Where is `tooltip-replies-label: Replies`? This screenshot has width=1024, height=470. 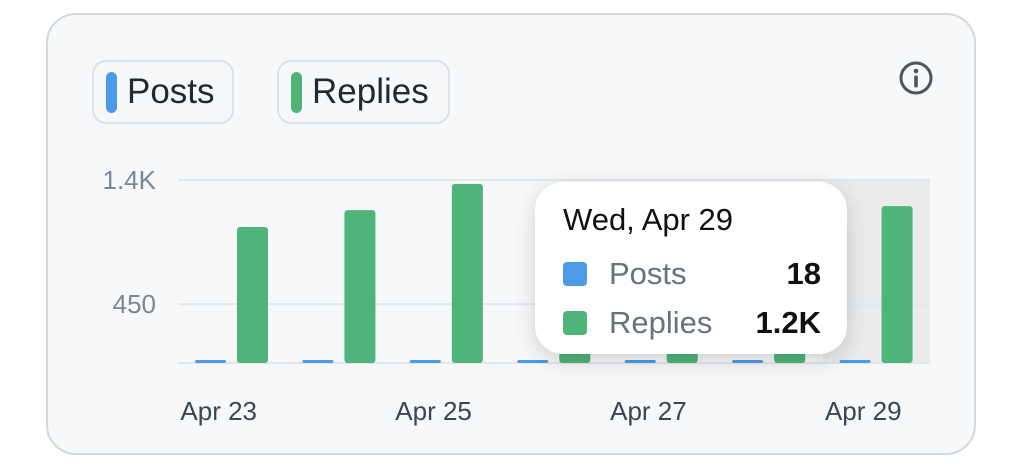
tooltip-replies-label: Replies is located at coordinates (661, 322).